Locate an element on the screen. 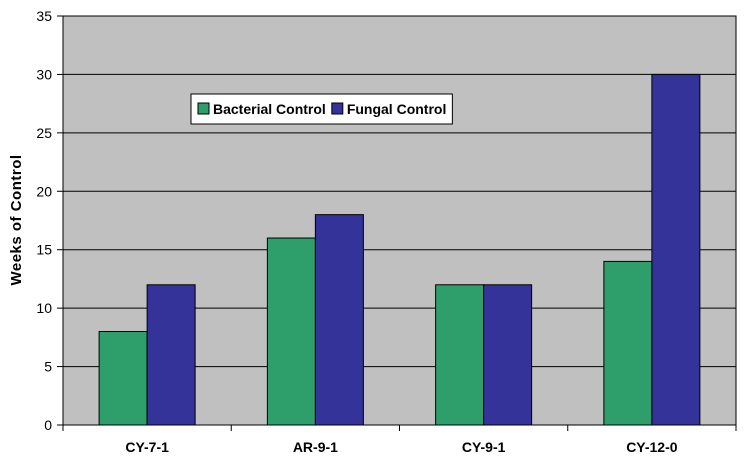  y-tick-label: 35 is located at coordinates (44, 16).